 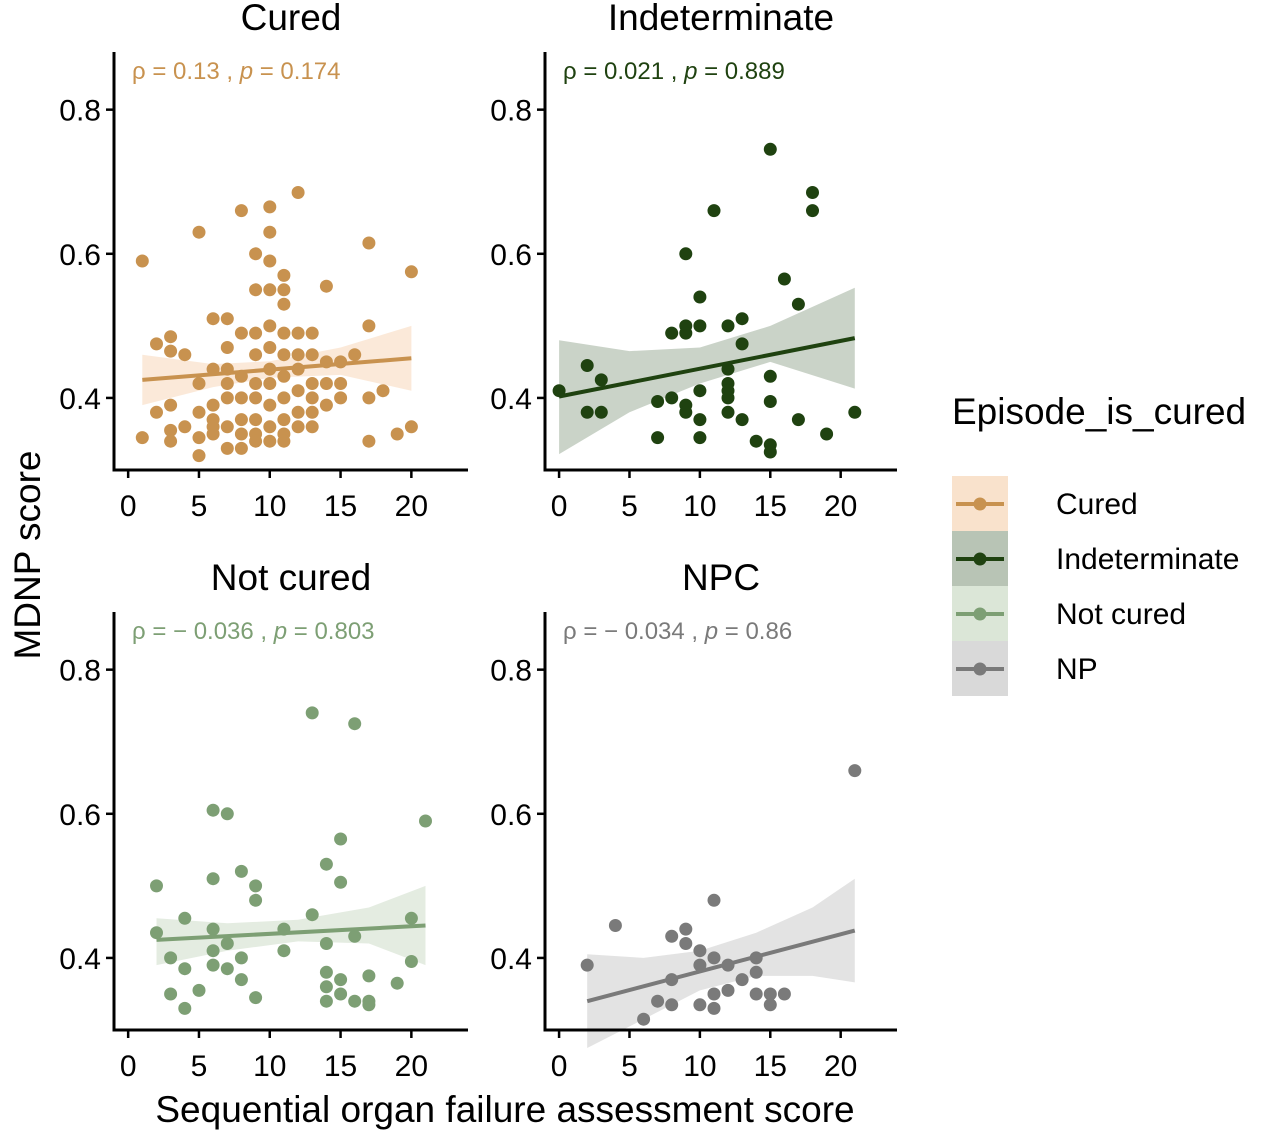 What do you see at coordinates (677, 631) in the screenshot?
I see `correlation-annotation: ρ = − 0.034 , p = 0.86` at bounding box center [677, 631].